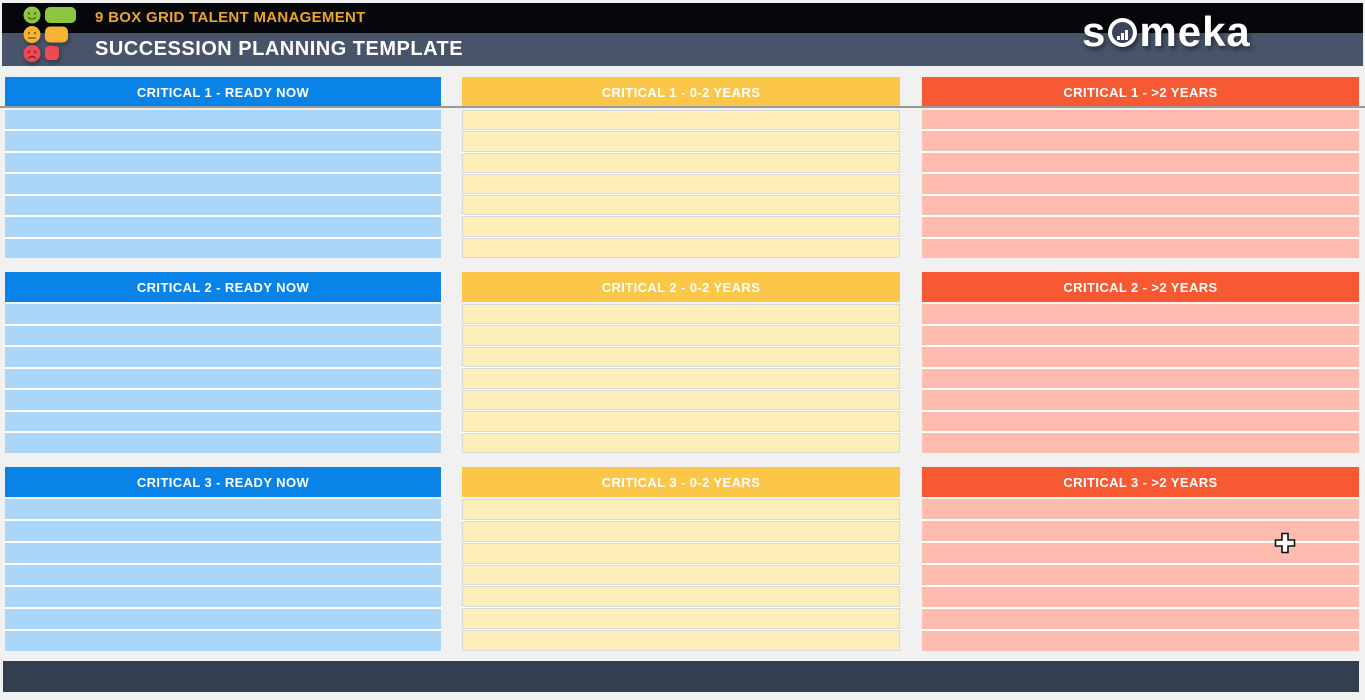 This screenshot has width=1365, height=700. I want to click on footer-bar, so click(681, 676).